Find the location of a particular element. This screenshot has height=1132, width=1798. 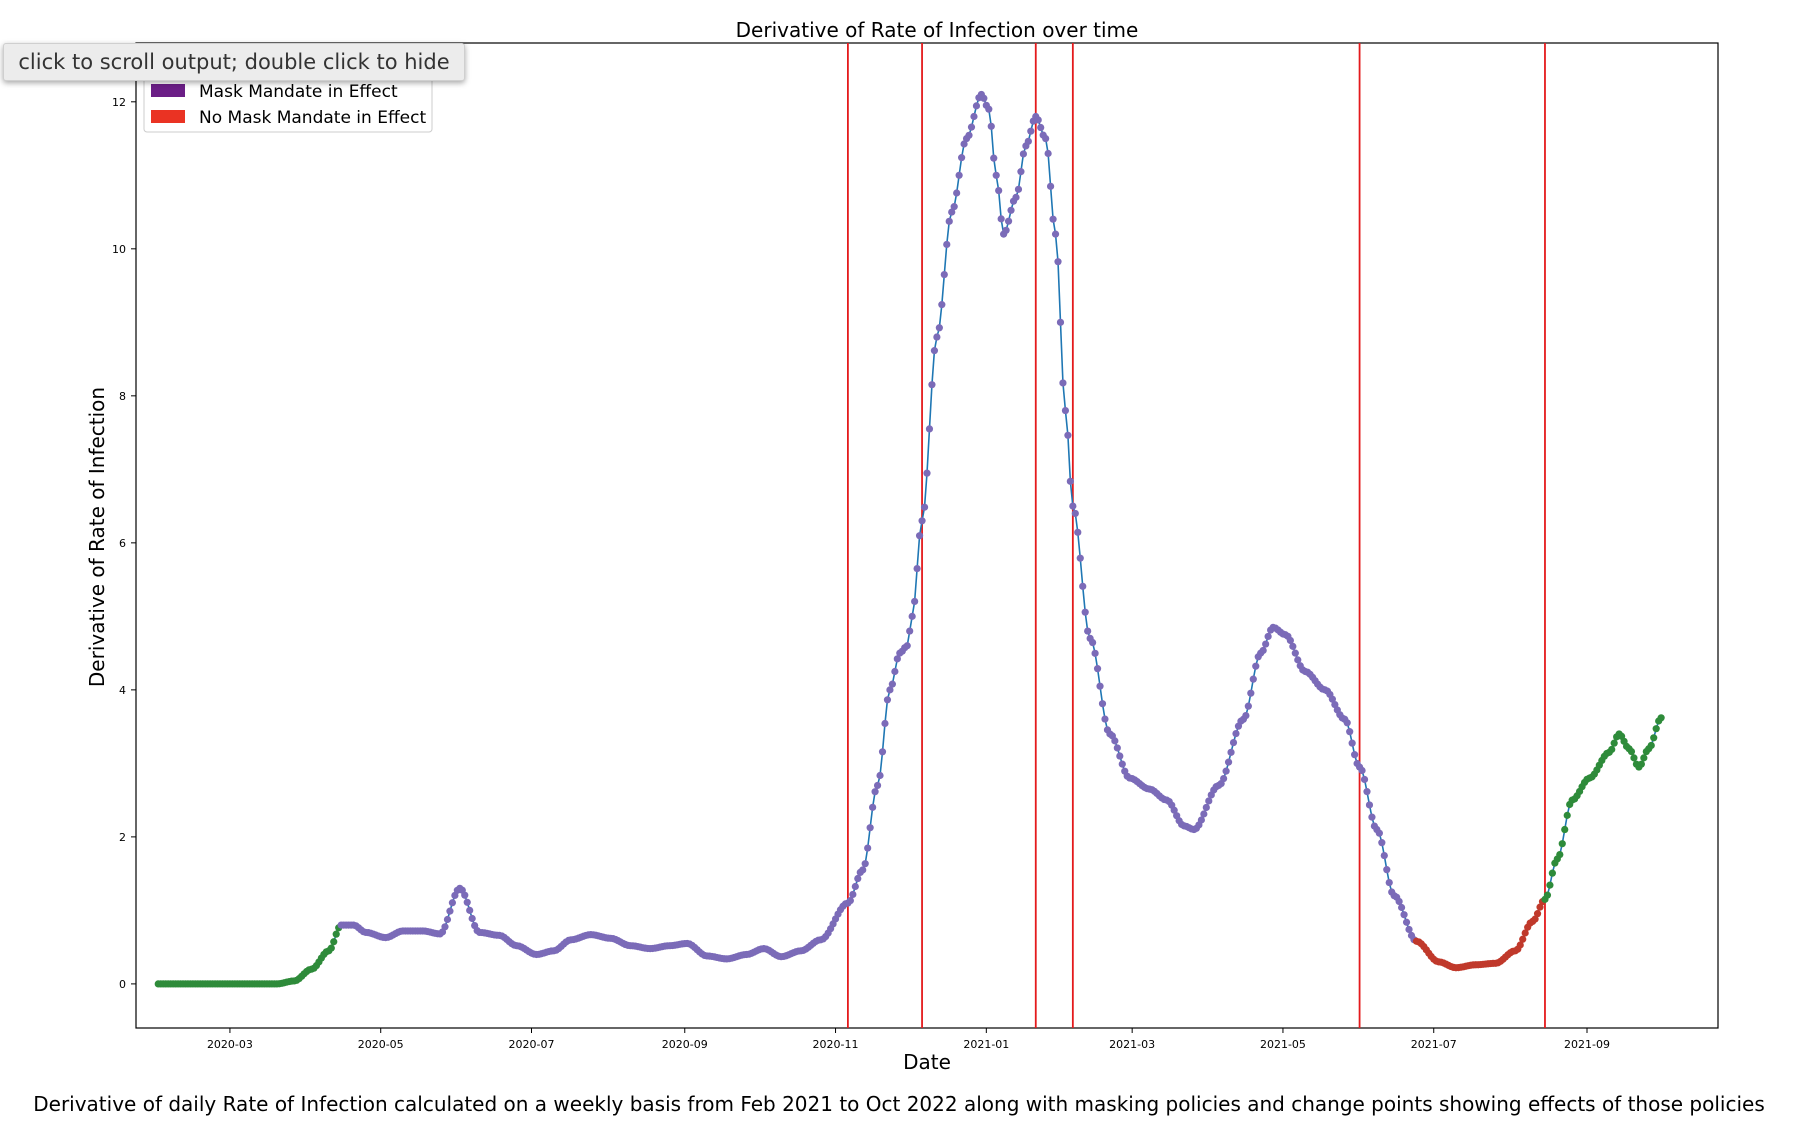

y-axis-ticks: 0 2 4 6 8 10 12 is located at coordinates (124, 543).